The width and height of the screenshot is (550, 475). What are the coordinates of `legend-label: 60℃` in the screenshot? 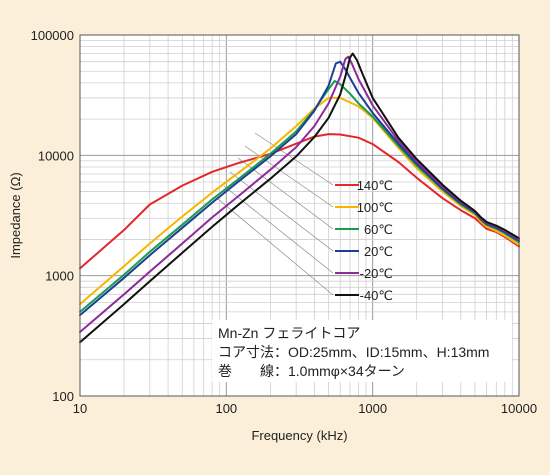 It's located at (378, 229).